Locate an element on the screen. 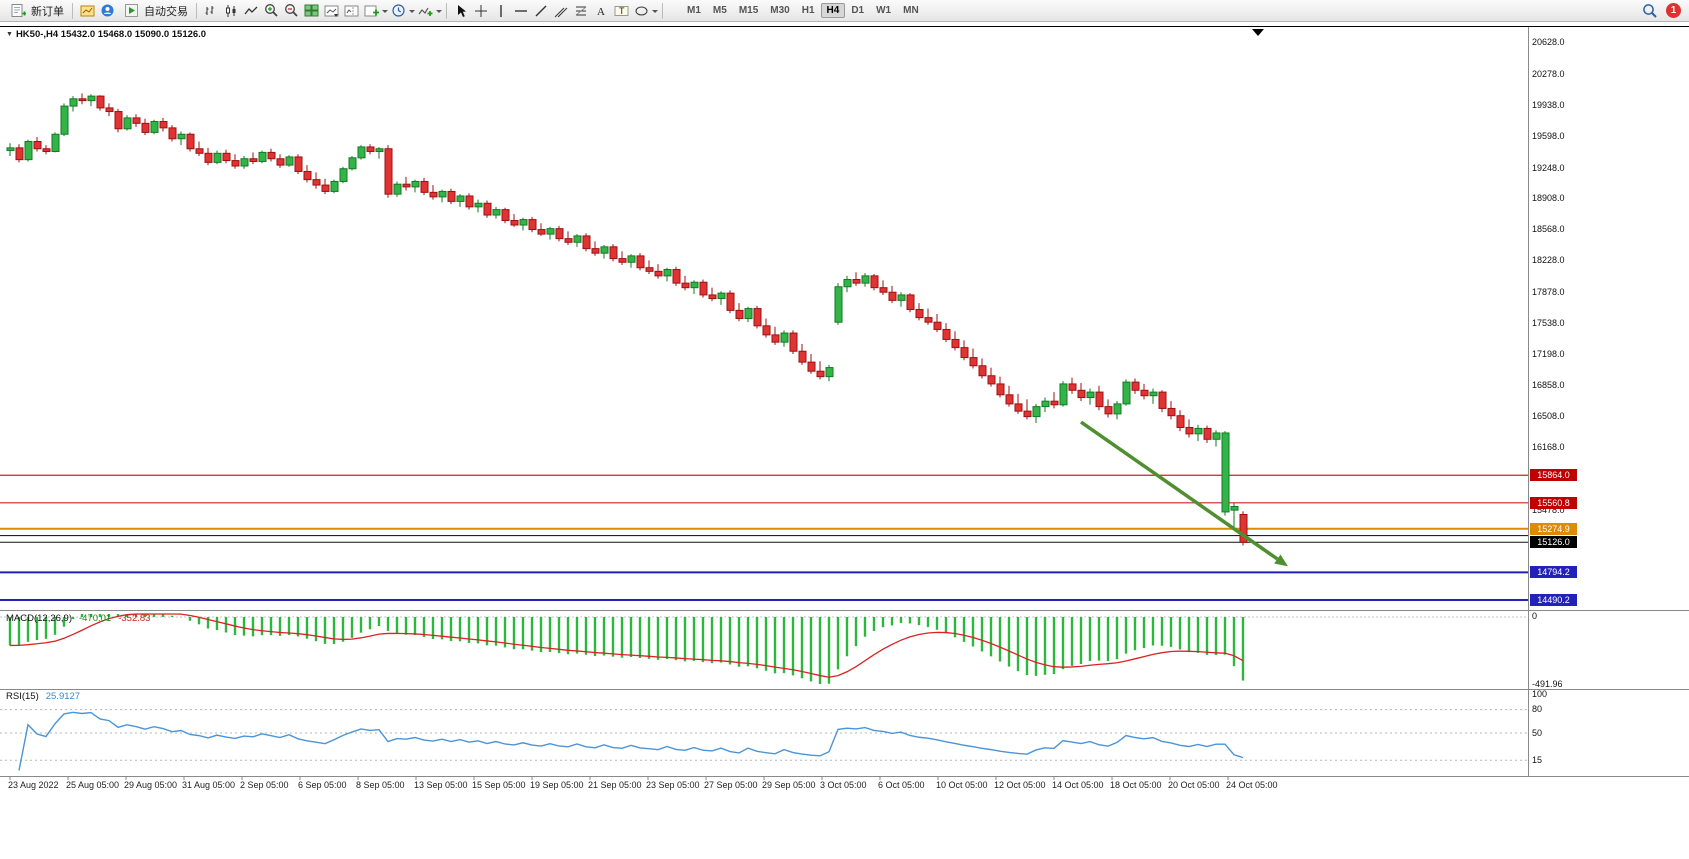  timeframe-button-MN: MN is located at coordinates (911, 10).